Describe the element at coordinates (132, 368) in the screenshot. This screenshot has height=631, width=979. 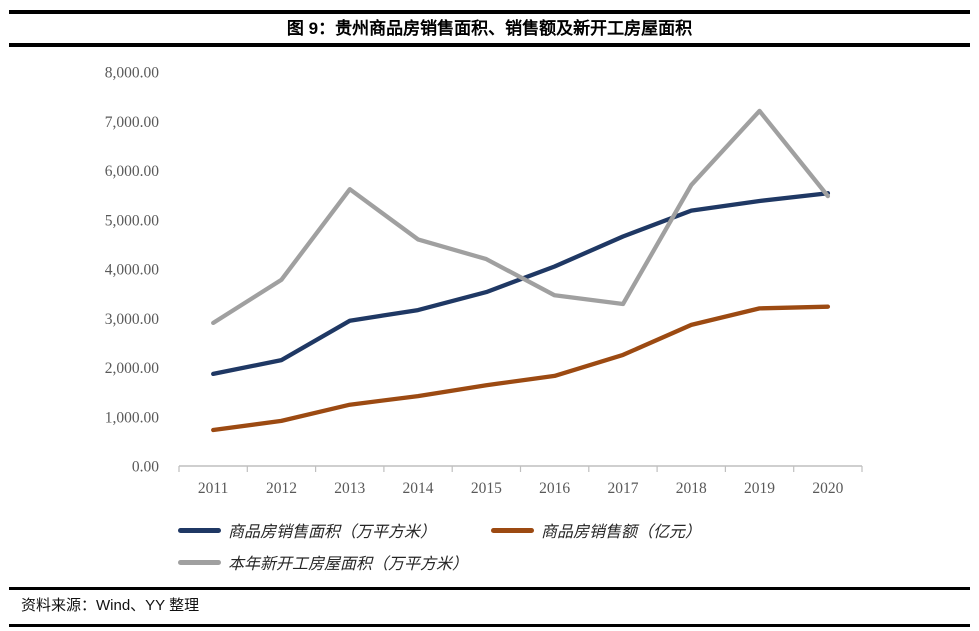
I see `y-axis-label: 2,000.00` at that location.